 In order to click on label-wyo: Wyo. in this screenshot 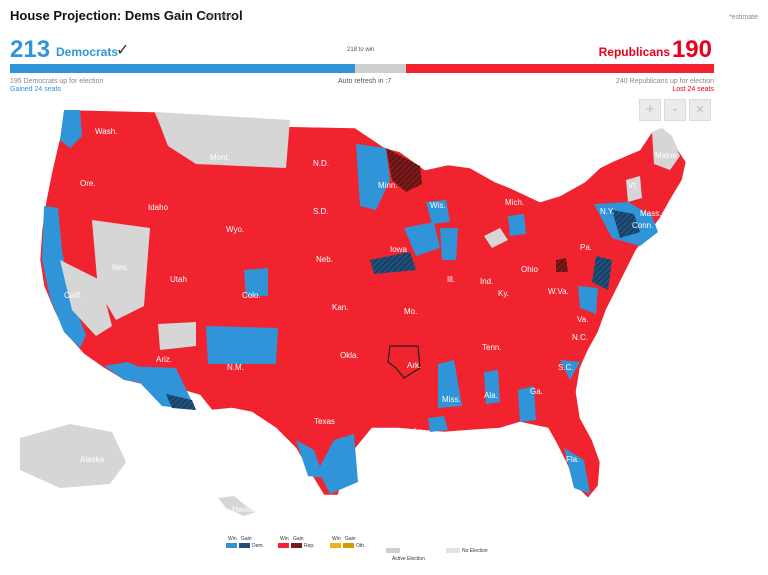, I will do `click(235, 229)`.